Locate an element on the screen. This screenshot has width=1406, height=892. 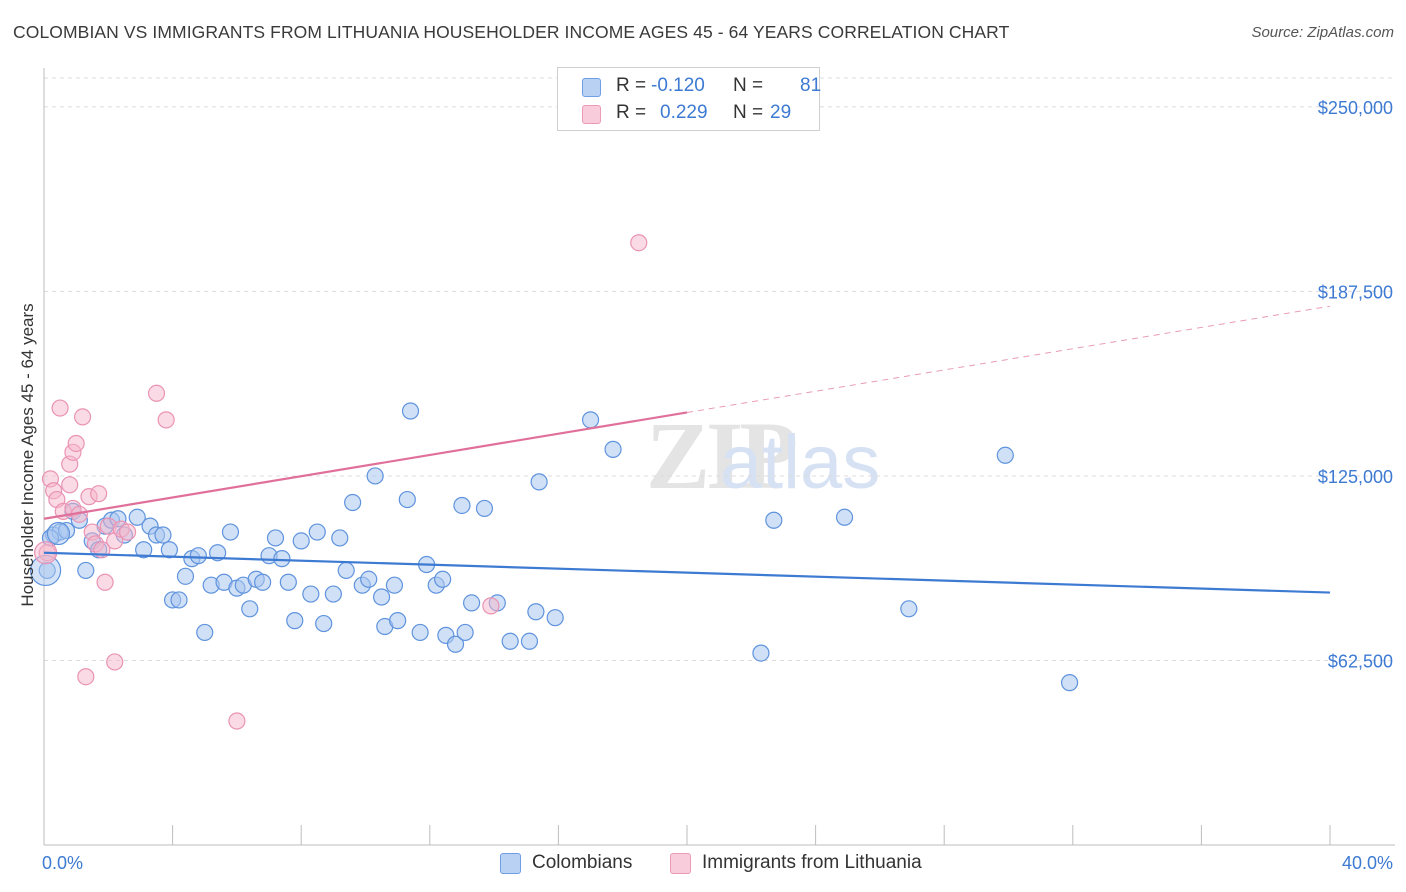
legend-r-value-pink: 0.229 is located at coordinates (684, 112).